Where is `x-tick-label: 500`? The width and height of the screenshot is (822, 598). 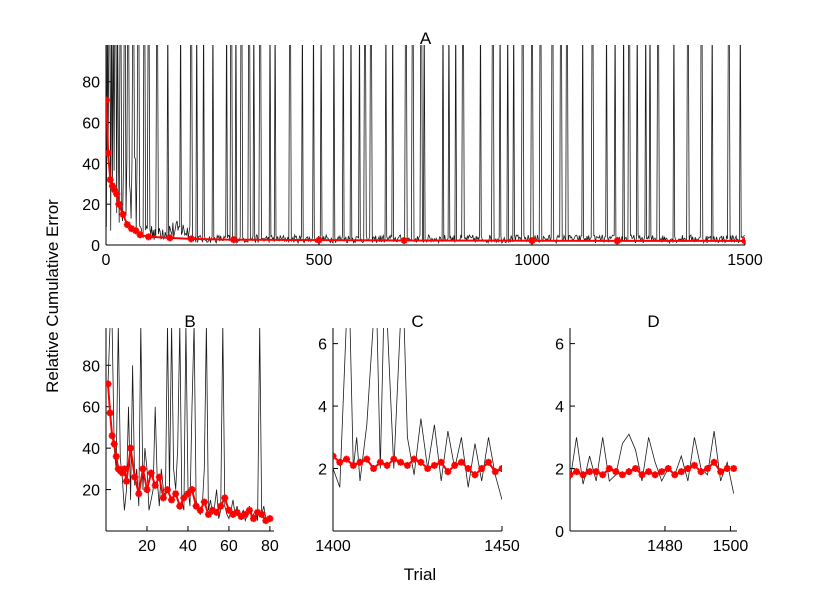
x-tick-label: 500 is located at coordinates (319, 260).